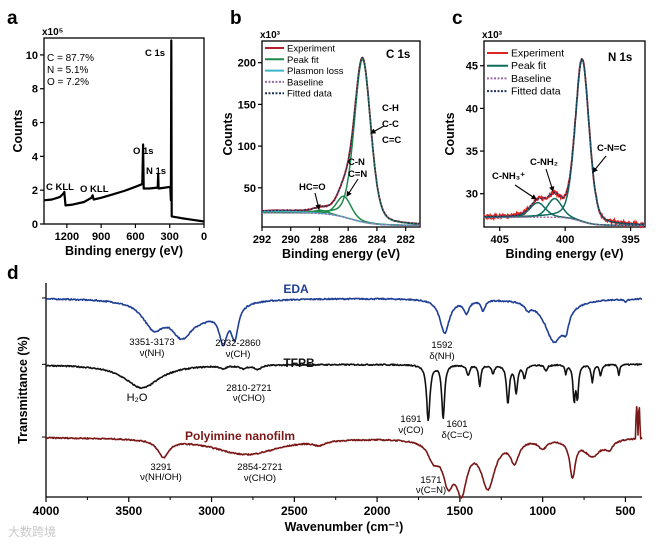 This screenshot has height=543, width=658. I want to click on panel-a-xlabel: Binding energy (eV), so click(124, 251).